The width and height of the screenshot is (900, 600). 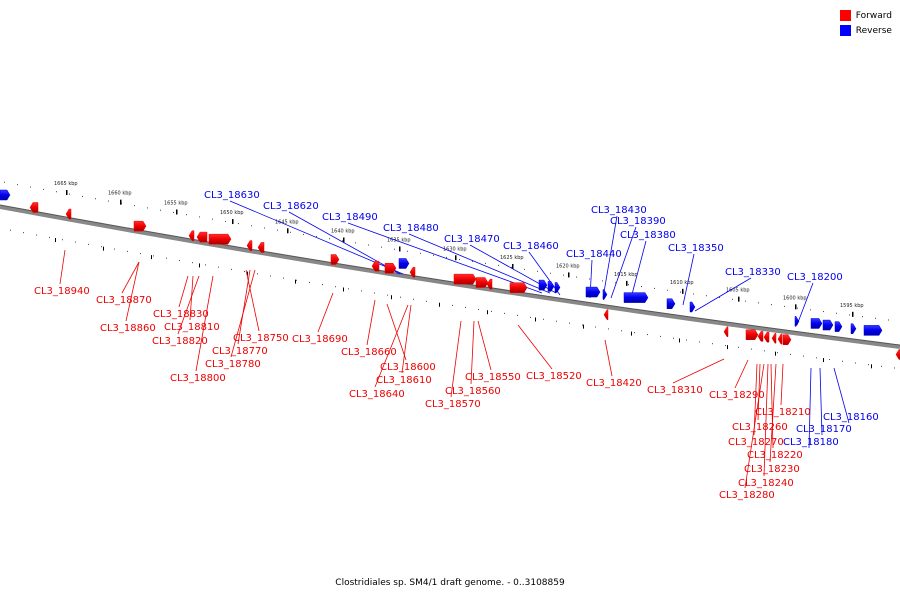 What do you see at coordinates (473, 391) in the screenshot?
I see `gene-label-cl3_18560: CL3_18560` at bounding box center [473, 391].